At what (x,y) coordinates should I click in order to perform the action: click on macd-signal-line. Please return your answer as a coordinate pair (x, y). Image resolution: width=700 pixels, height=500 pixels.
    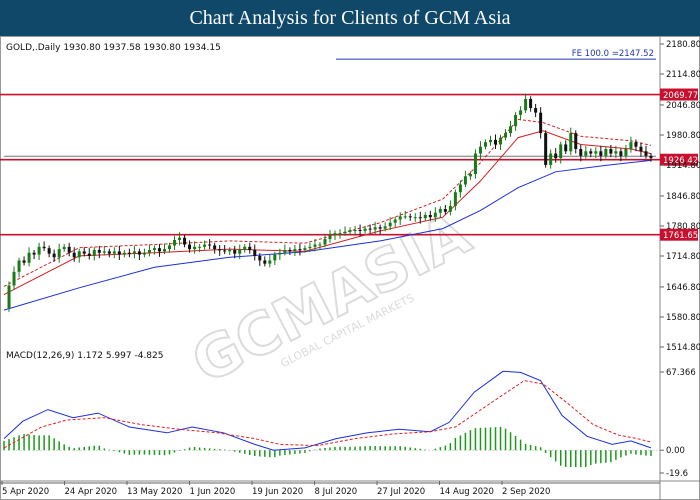
    Looking at the image, I should click on (327, 414).